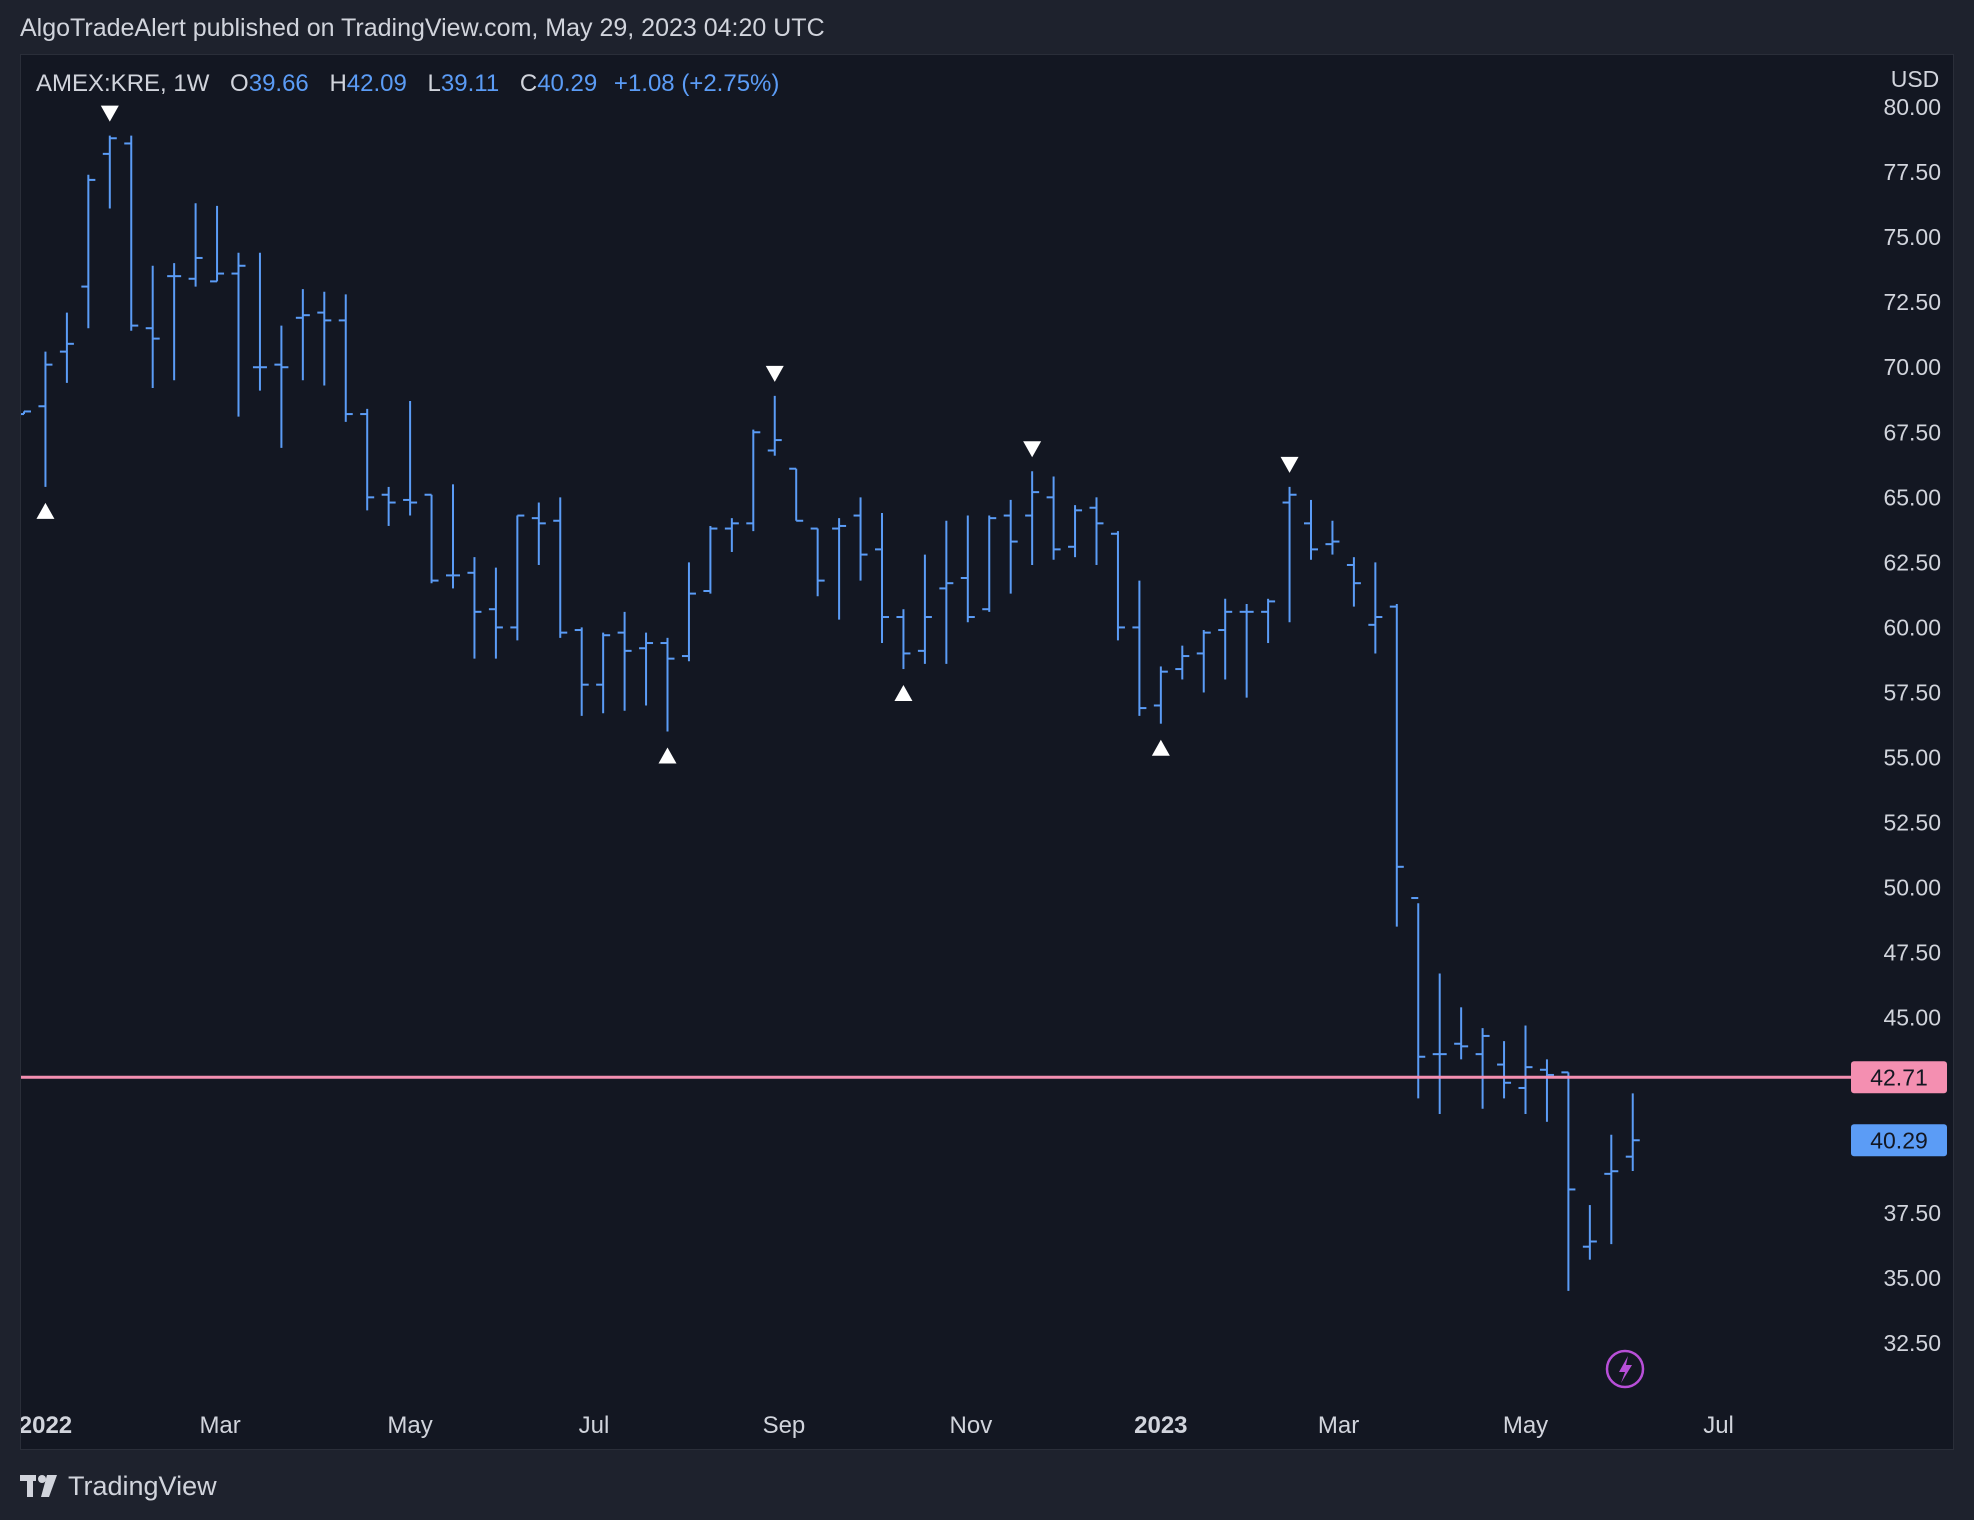 The width and height of the screenshot is (1974, 1520). What do you see at coordinates (46, 1425) in the screenshot?
I see `x-tick-label: 2022` at bounding box center [46, 1425].